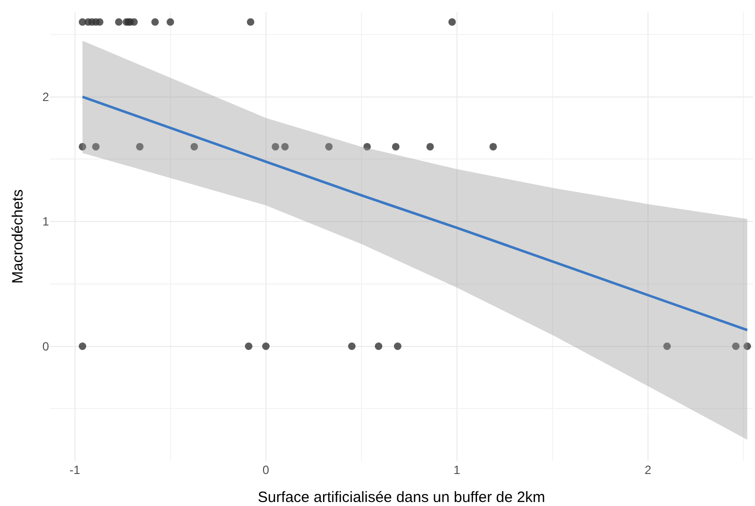 This screenshot has height=506, width=755. Describe the element at coordinates (402, 497) in the screenshot. I see `x-axis-title: Surface artificialisée dans un buffer de 2km` at that location.